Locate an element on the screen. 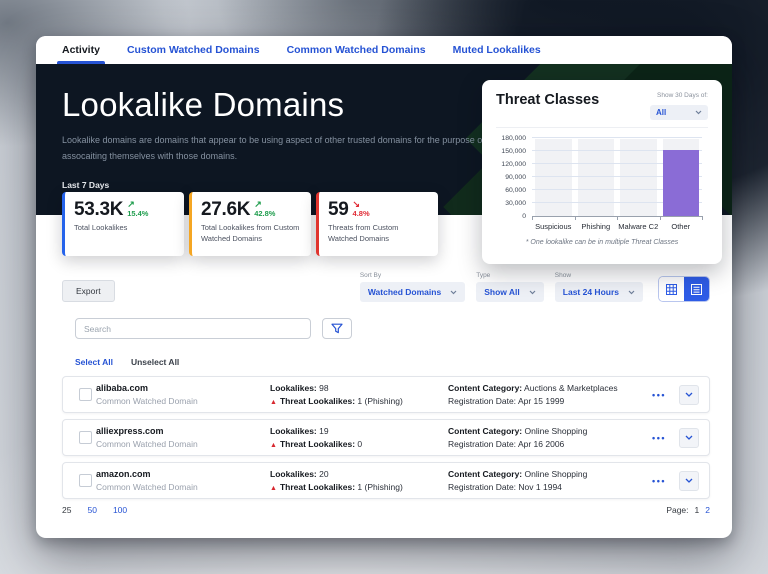 The height and width of the screenshot is (574, 768). stat-delta: 42.8% is located at coordinates (265, 213).